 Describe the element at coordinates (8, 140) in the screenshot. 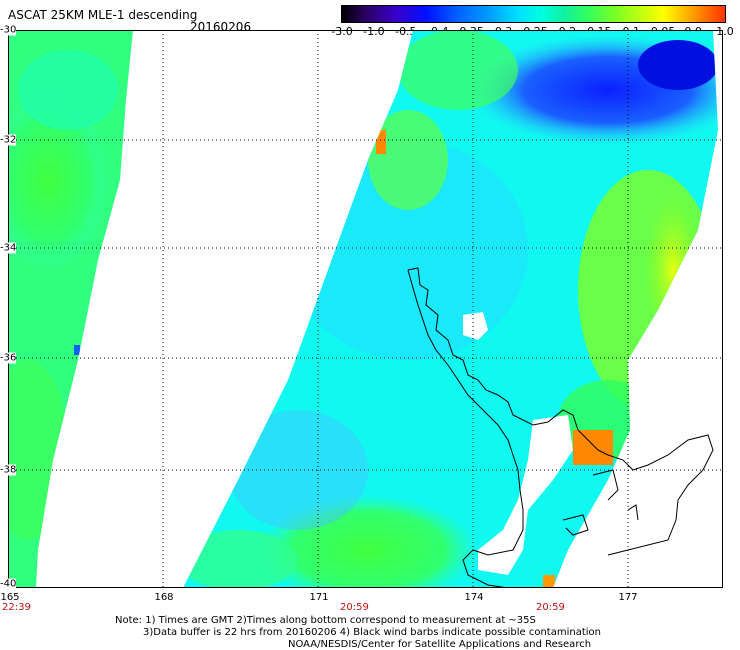

I see `lat-label: -32` at that location.